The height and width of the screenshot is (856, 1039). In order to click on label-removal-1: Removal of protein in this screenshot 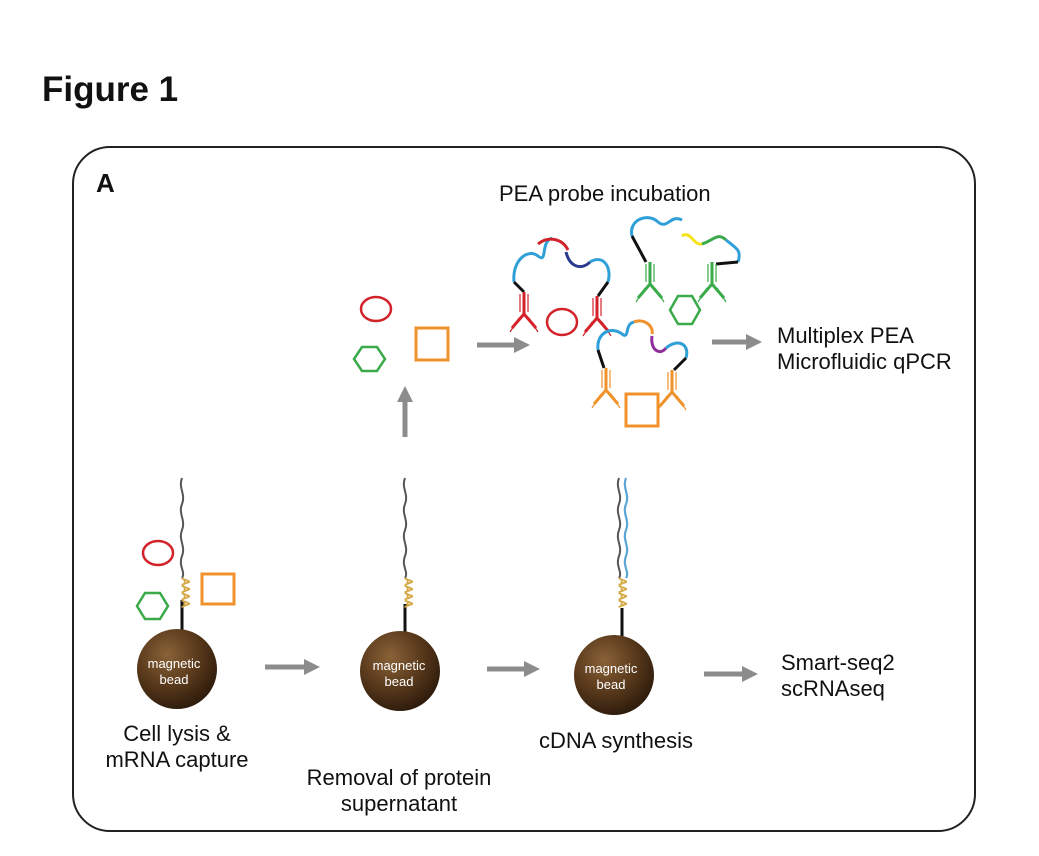, I will do `click(399, 777)`.